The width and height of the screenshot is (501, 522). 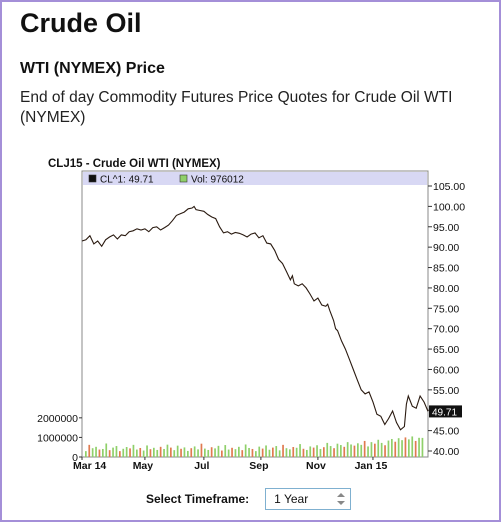 What do you see at coordinates (201, 466) in the screenshot?
I see `x-tick-label: Jul` at bounding box center [201, 466].